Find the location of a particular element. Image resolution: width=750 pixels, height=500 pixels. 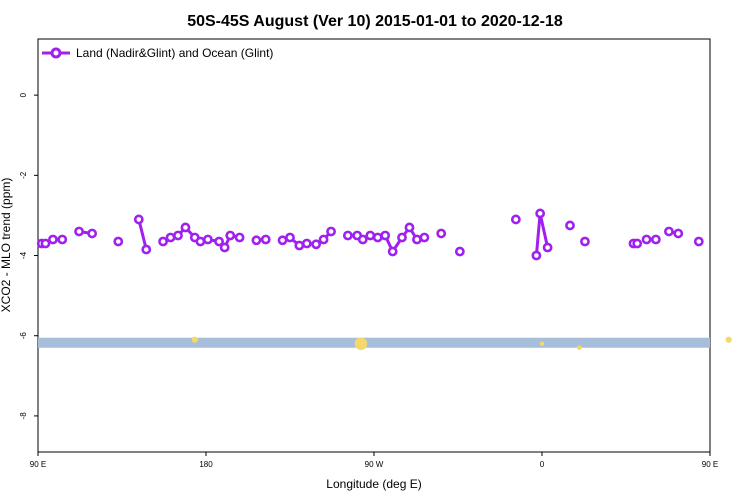

bottom-band-layer is located at coordinates (385, 343).